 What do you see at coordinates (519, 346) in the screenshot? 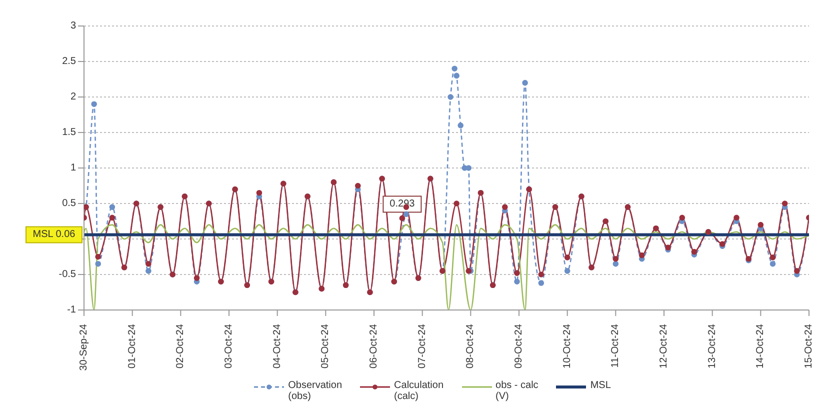
I see `x-tick-label: 09-Oct-24` at bounding box center [519, 346].